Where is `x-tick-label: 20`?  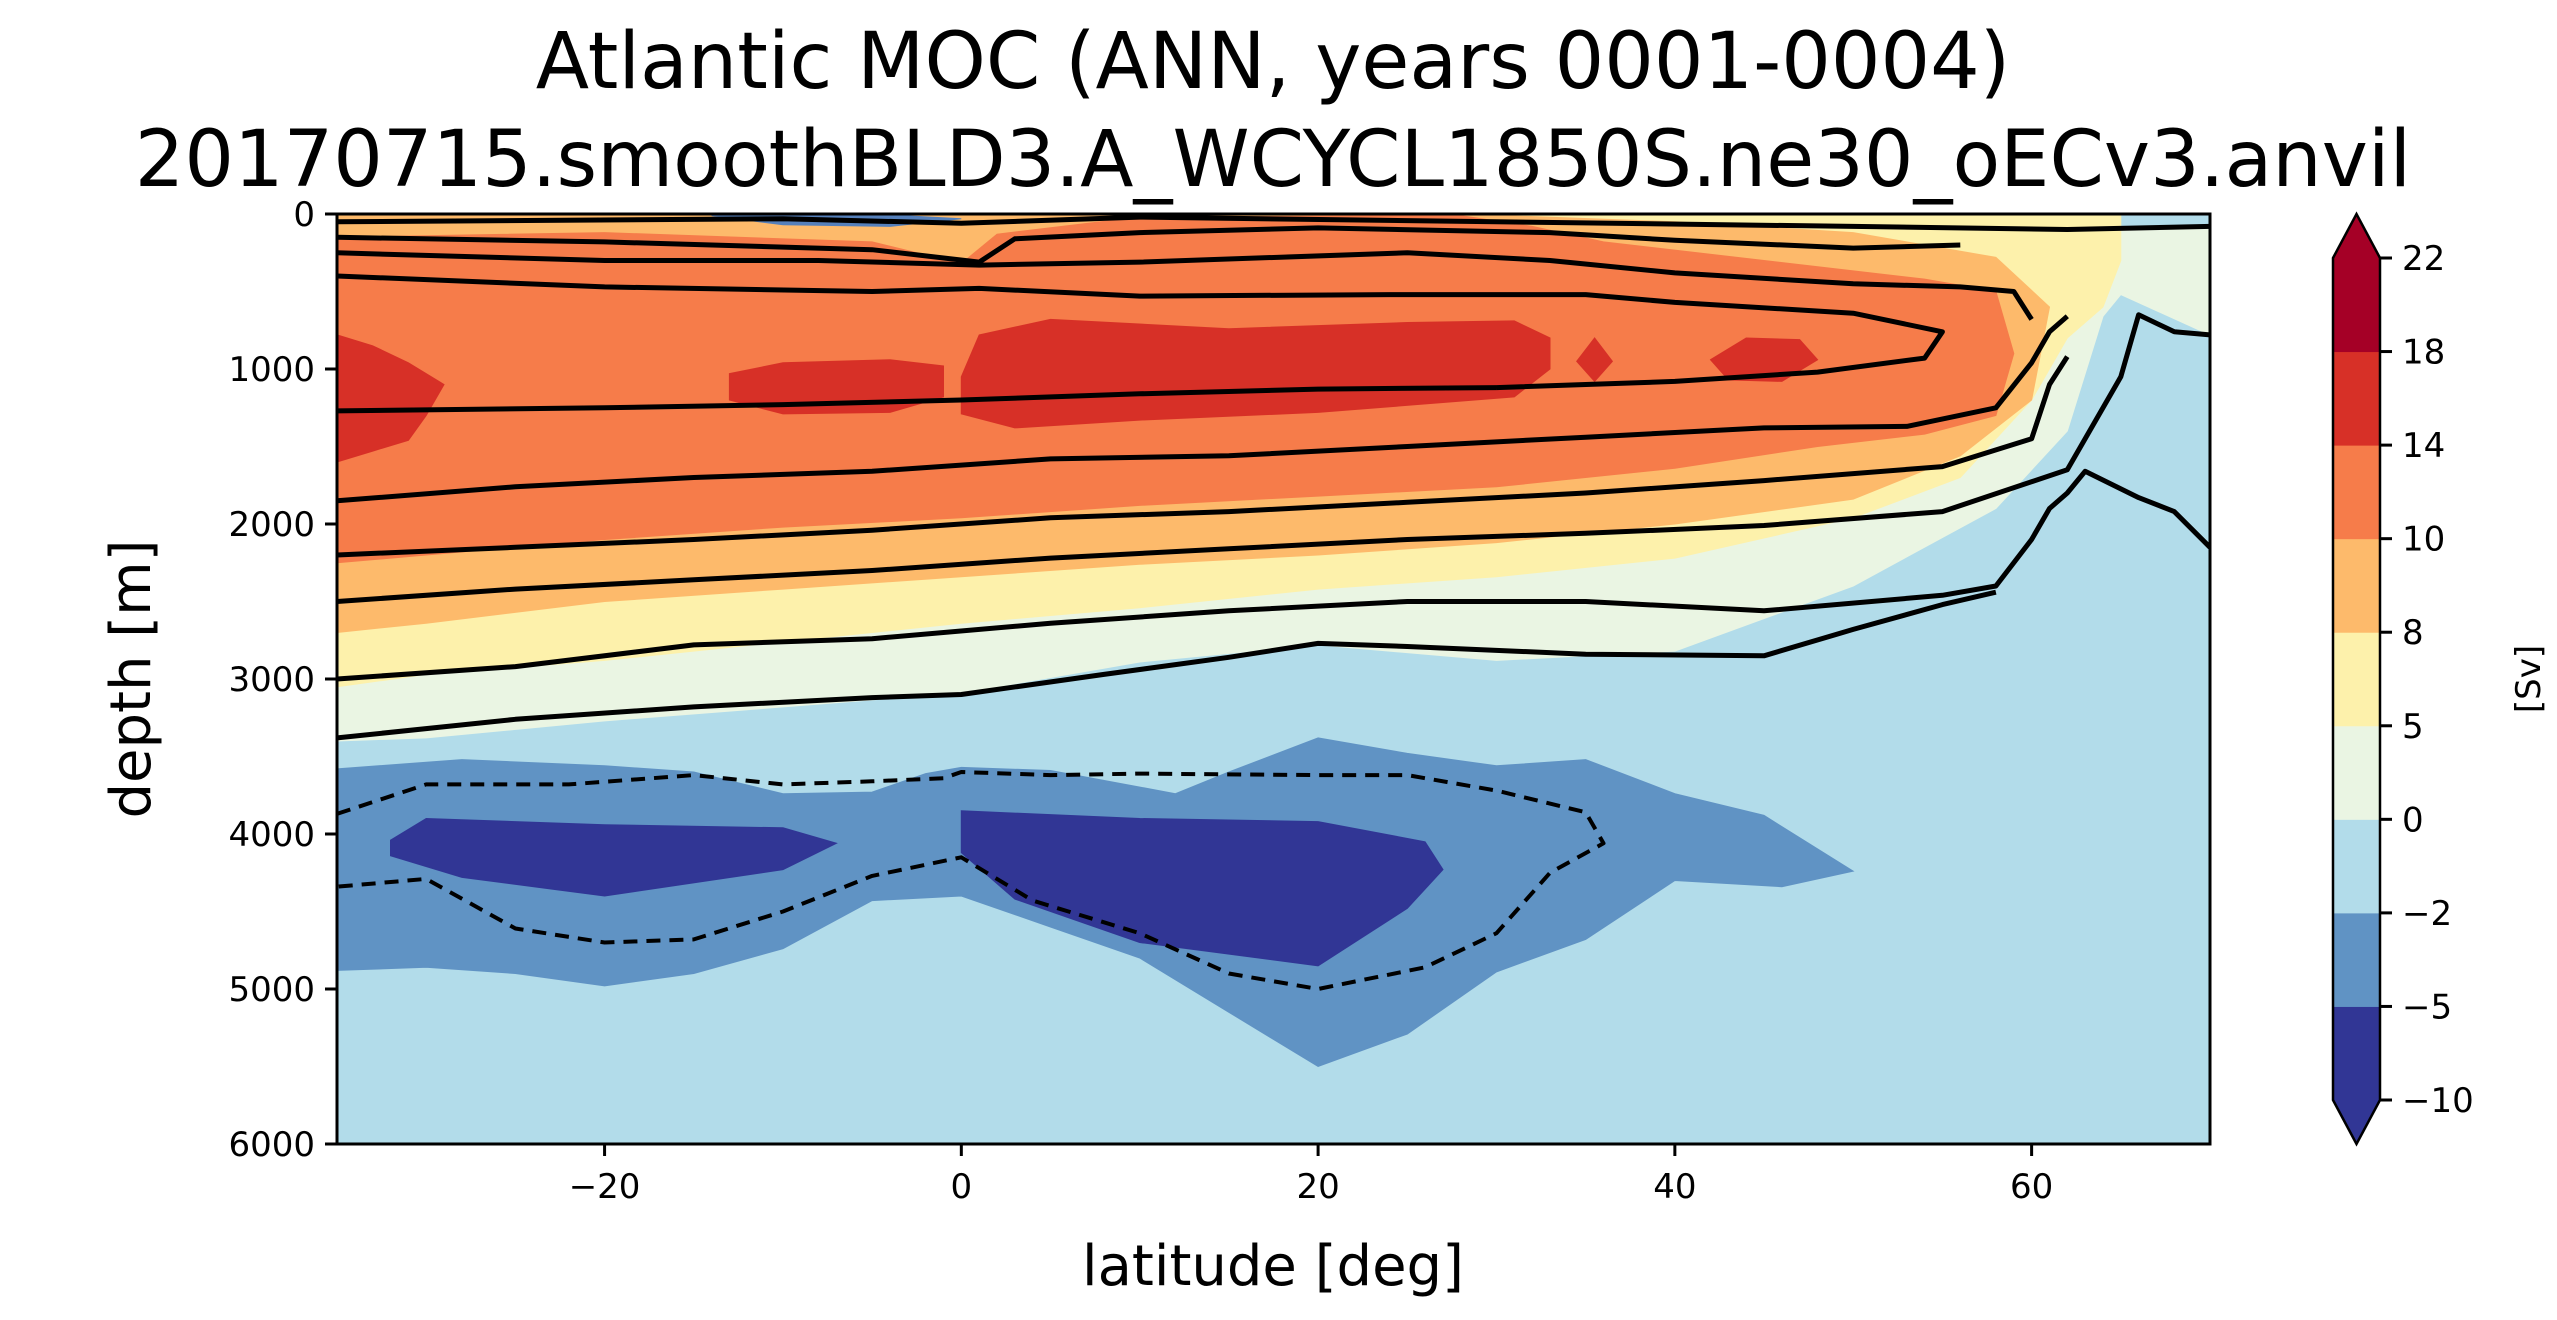 x-tick-label: 20 is located at coordinates (1317, 1187).